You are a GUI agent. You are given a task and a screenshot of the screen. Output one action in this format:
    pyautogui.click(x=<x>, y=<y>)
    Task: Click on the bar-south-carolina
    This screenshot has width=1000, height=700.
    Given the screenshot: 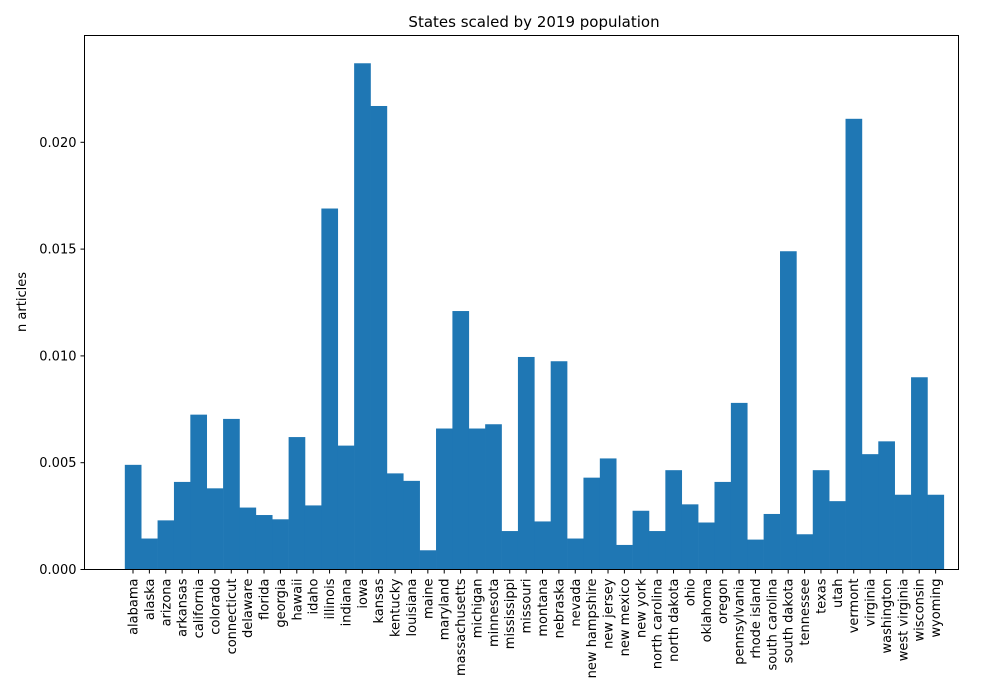 What is the action you would take?
    pyautogui.click(x=772, y=541)
    